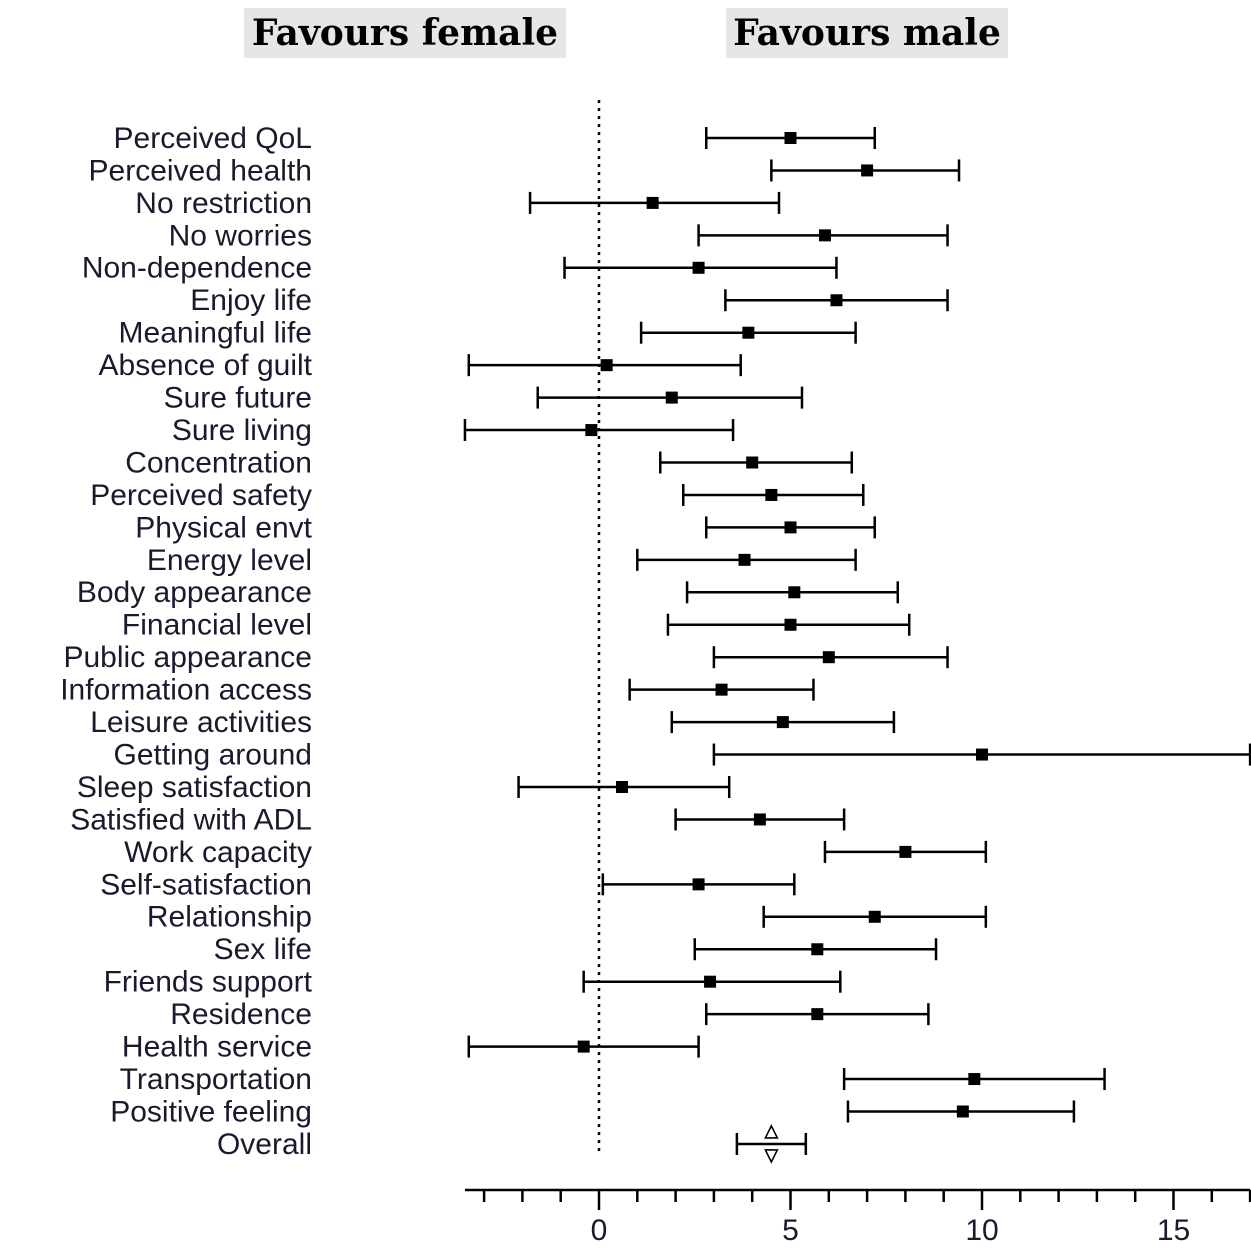 Image resolution: width=1251 pixels, height=1252 pixels. Describe the element at coordinates (194, 787) in the screenshot. I see `row-label-sleep-satisfaction: Sleep satisfaction` at that location.